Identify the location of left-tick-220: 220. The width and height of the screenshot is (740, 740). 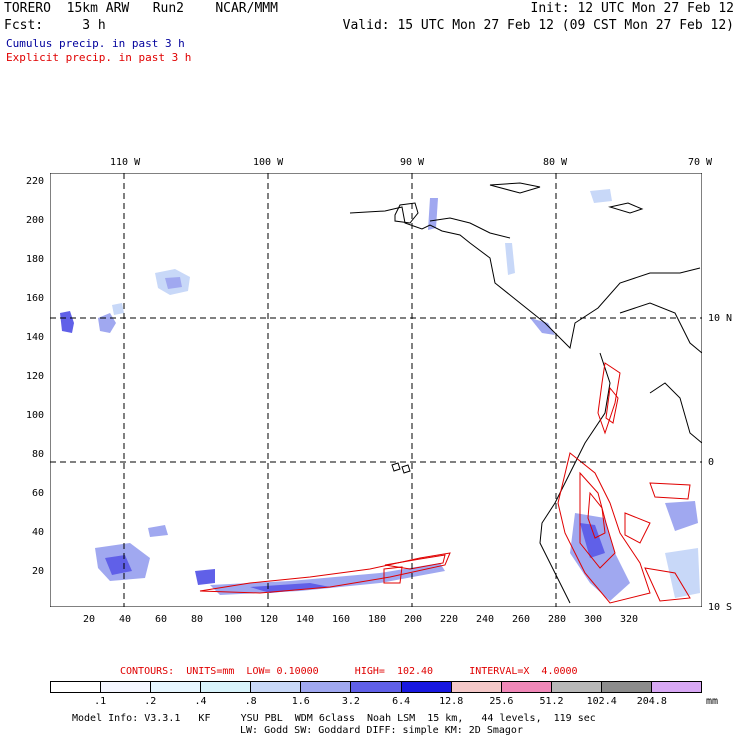
(35, 181).